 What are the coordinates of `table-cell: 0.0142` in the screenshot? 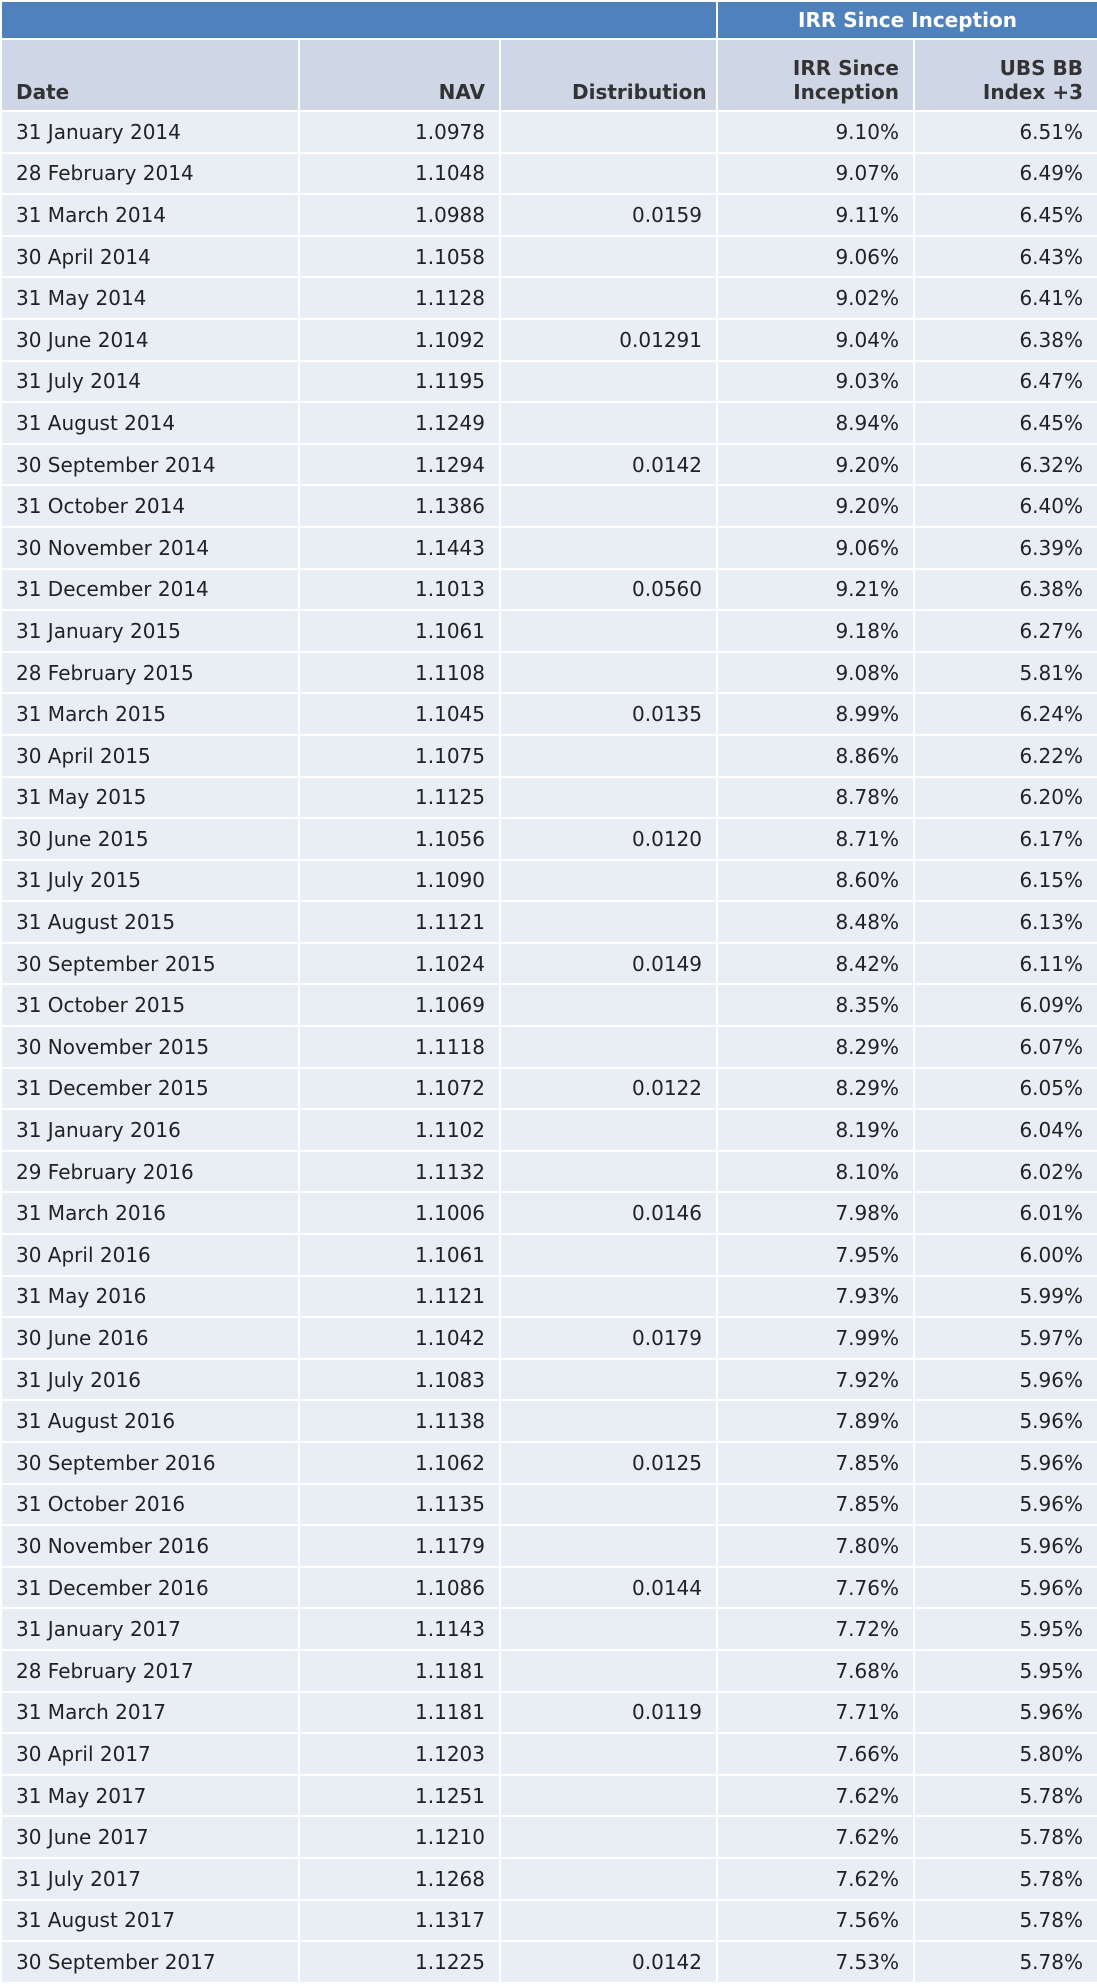 It's located at (608, 1962).